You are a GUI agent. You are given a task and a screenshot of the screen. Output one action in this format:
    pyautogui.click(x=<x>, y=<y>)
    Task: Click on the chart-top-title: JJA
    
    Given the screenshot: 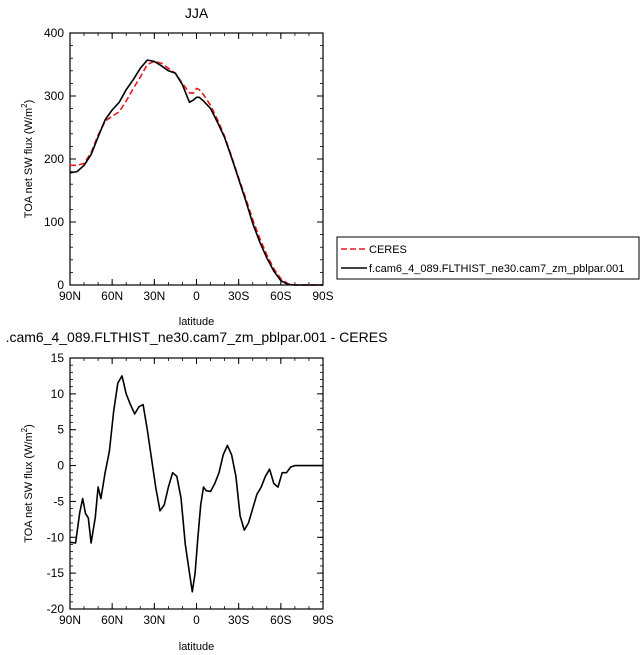 What is the action you would take?
    pyautogui.click(x=197, y=13)
    